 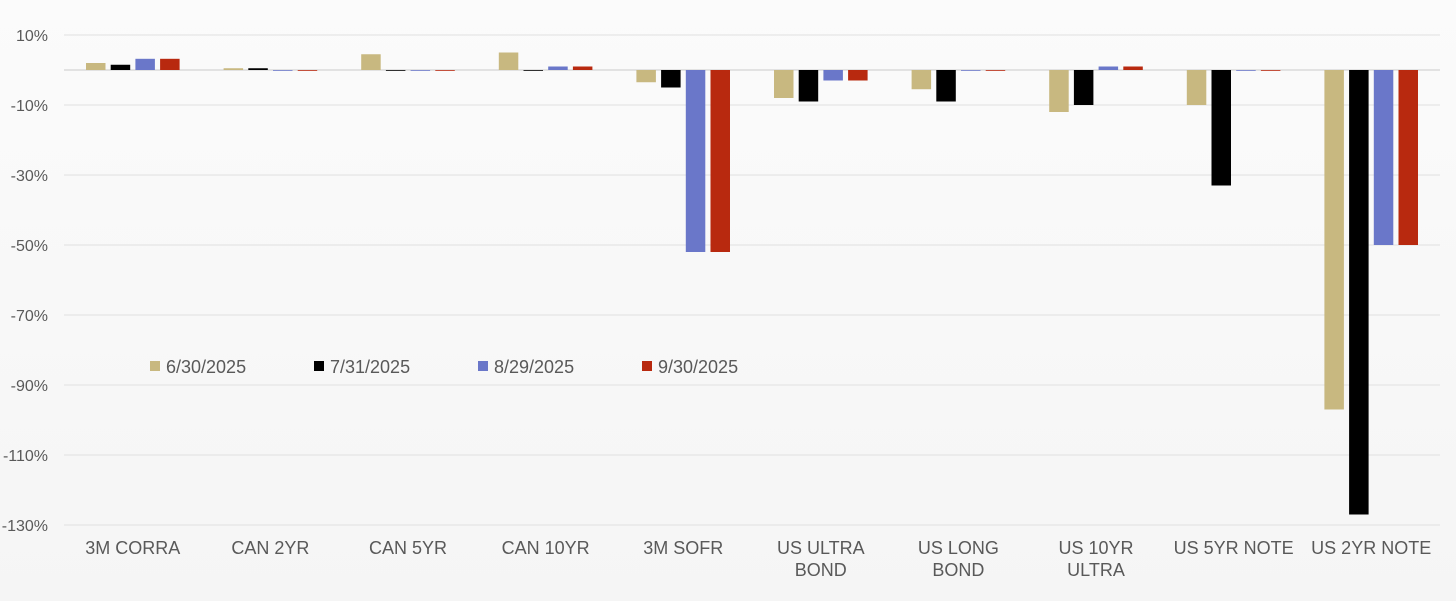 What do you see at coordinates (1096, 570) in the screenshot?
I see `x-tick-label-line: ULTRA` at bounding box center [1096, 570].